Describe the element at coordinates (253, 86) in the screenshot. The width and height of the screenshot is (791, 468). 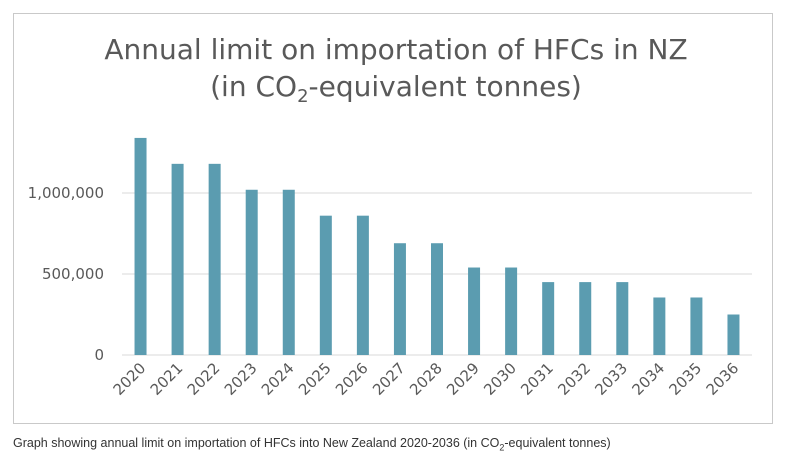
I see `chart-title-line2-prefix: (in CO` at that location.